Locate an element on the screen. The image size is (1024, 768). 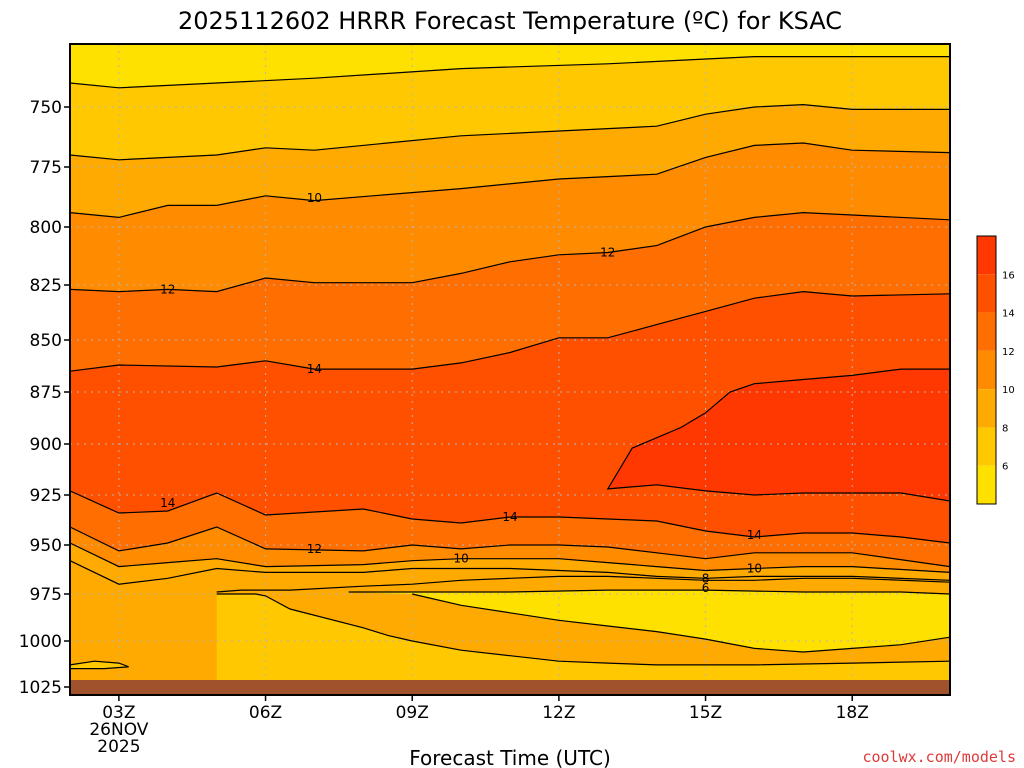
y-axis: 750 775 800 825 850 875 900 925 950 975 1000 1025 is located at coordinates (44, 398).